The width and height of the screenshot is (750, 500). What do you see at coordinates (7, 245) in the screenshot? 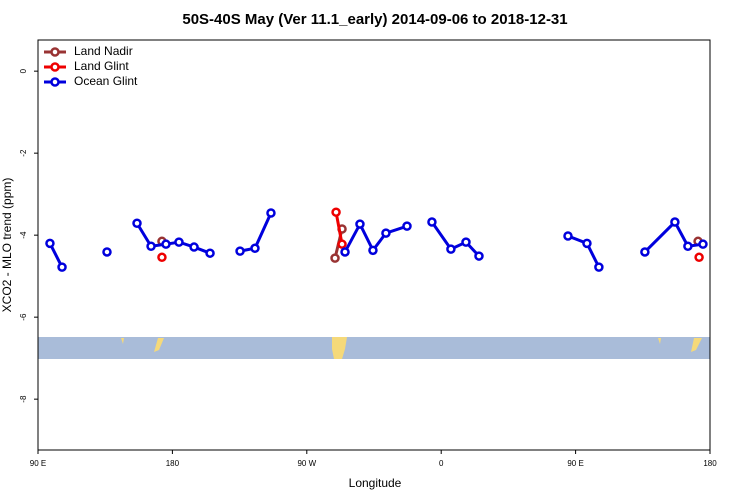
I see `y-axis-label: XCO2 - MLO trend (ppm)` at bounding box center [7, 245].